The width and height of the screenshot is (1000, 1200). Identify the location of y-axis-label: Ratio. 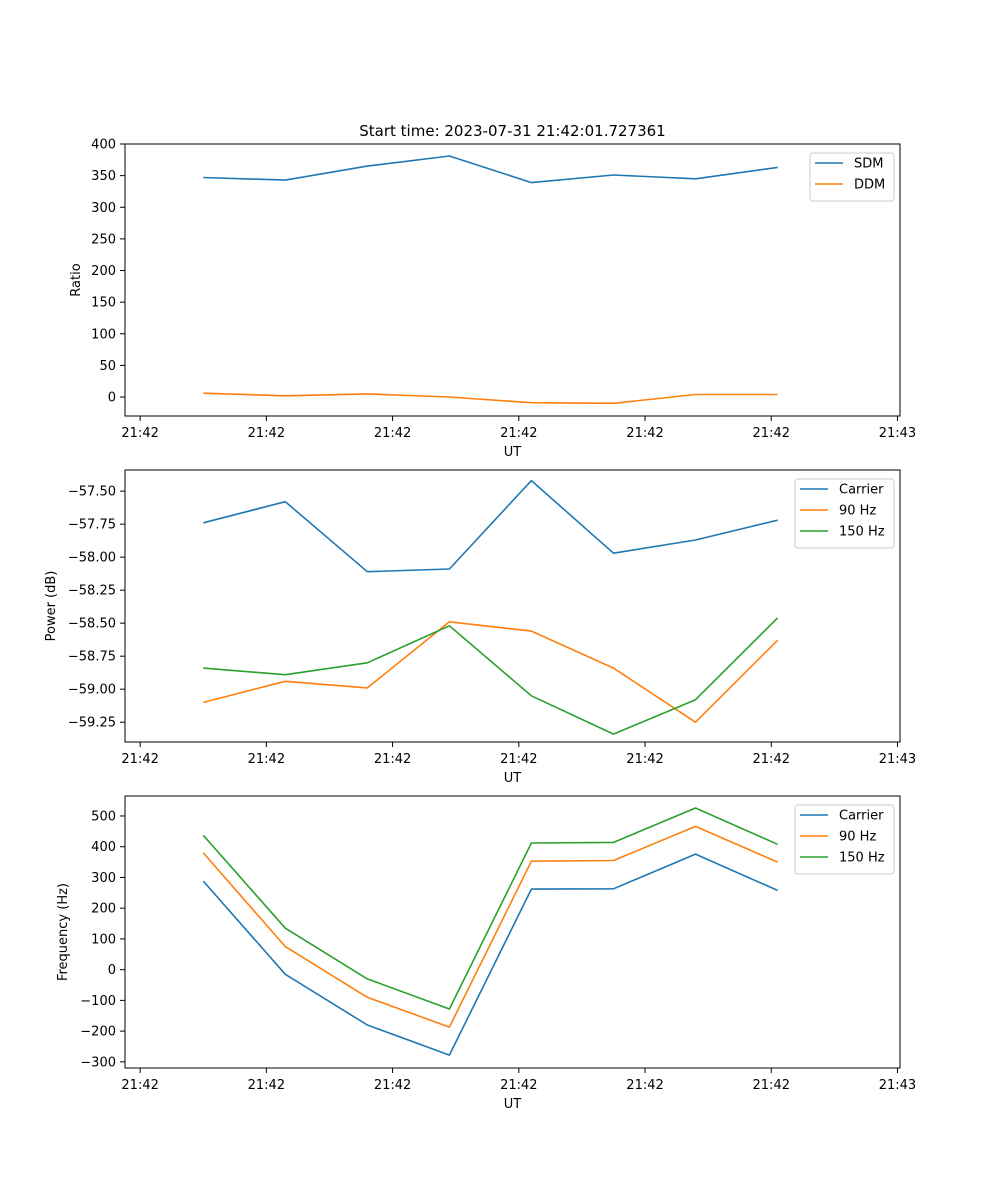
(76, 279).